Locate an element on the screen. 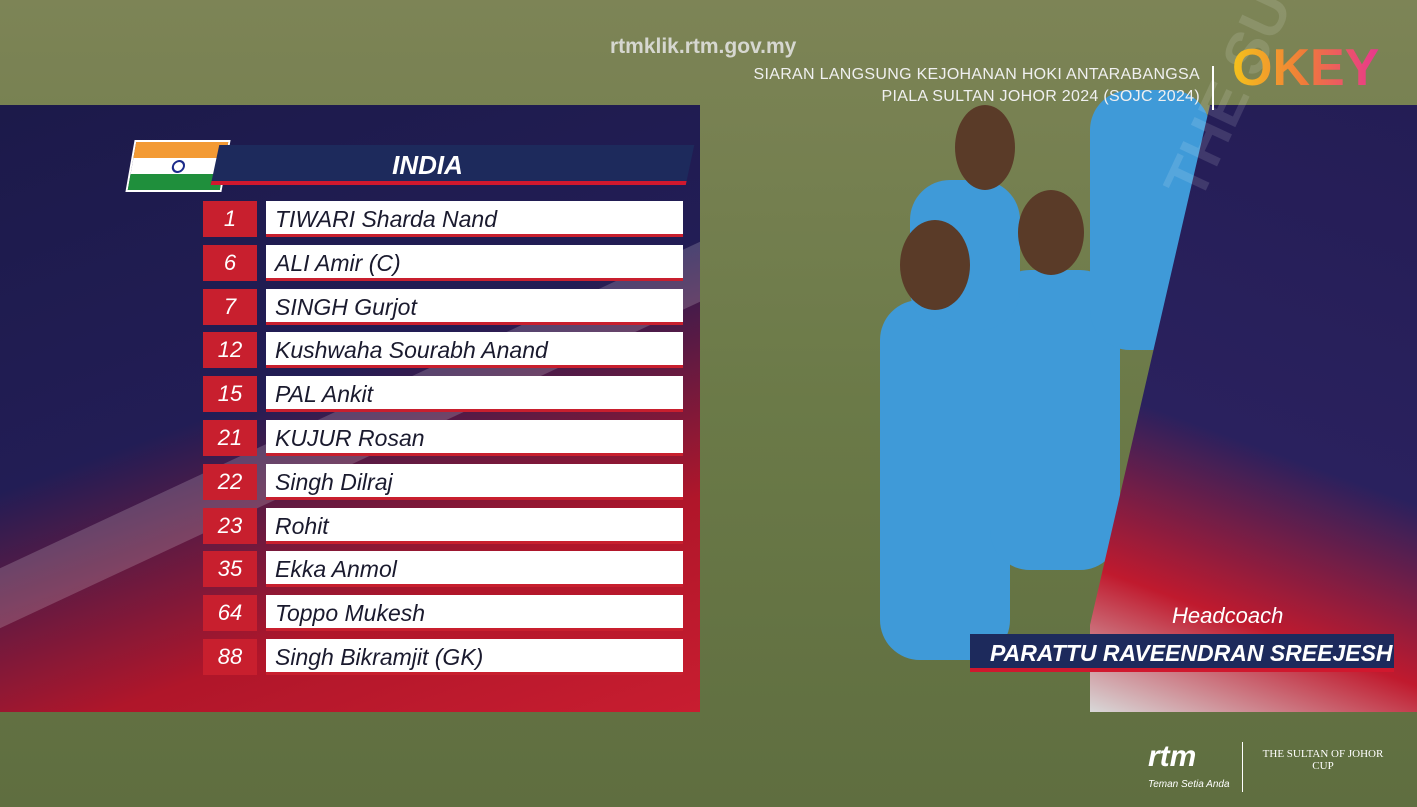 Image resolution: width=1417 pixels, height=807 pixels. jersey-number: 21 is located at coordinates (230, 438).